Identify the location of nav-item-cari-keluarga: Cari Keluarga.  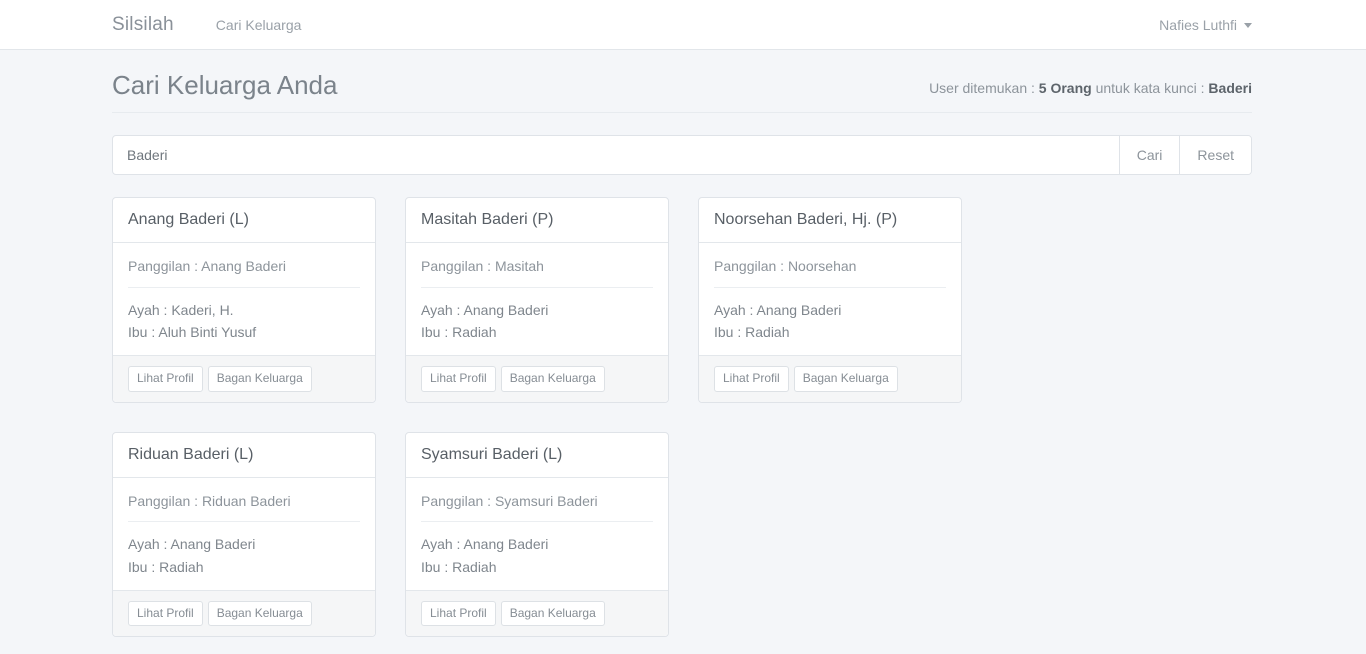
(258, 24).